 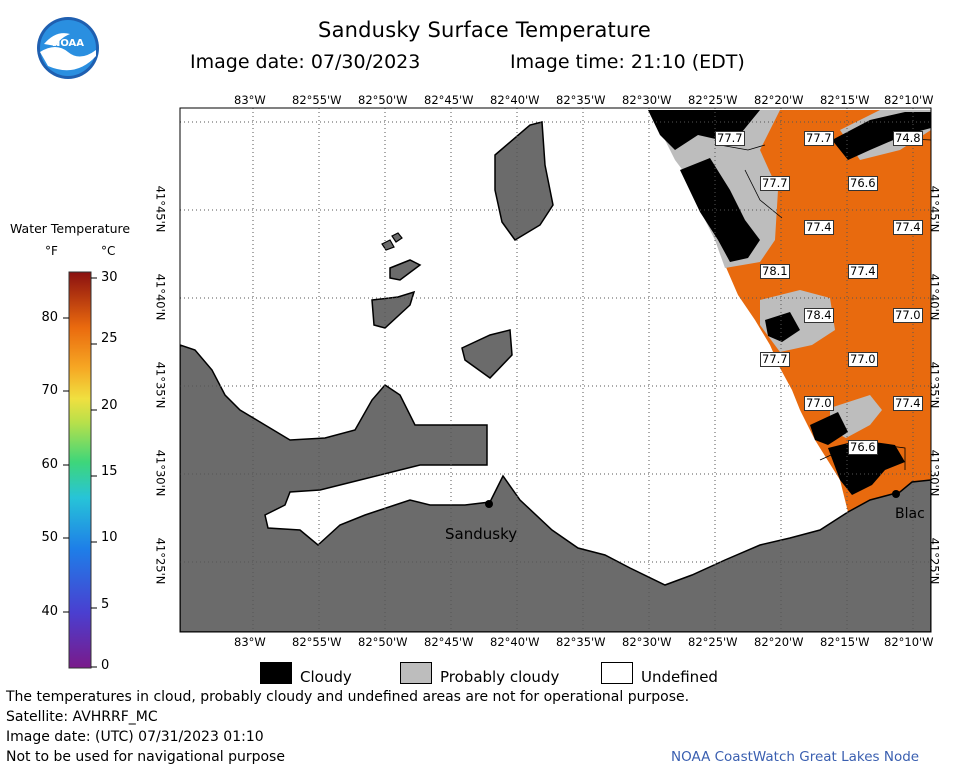 I want to click on legend-f-tick: 40, so click(x=49, y=611).